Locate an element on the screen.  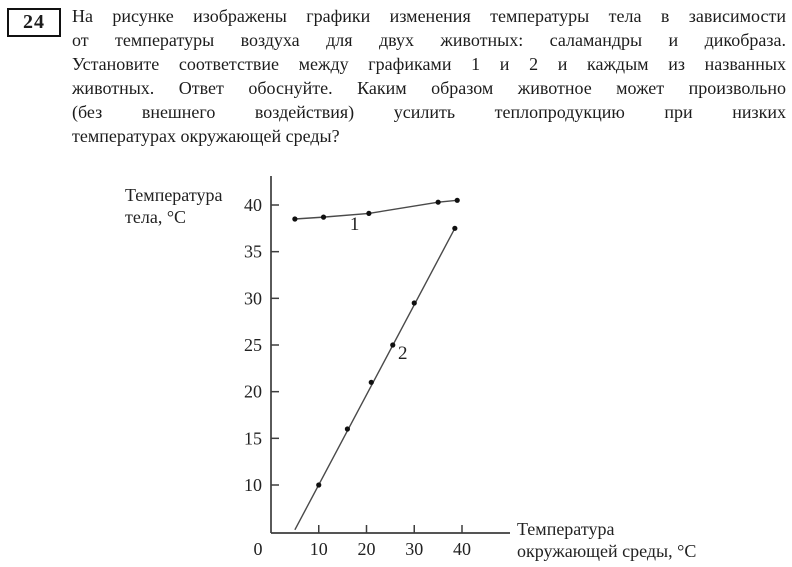
y-tick-label: 35 is located at coordinates (253, 252).